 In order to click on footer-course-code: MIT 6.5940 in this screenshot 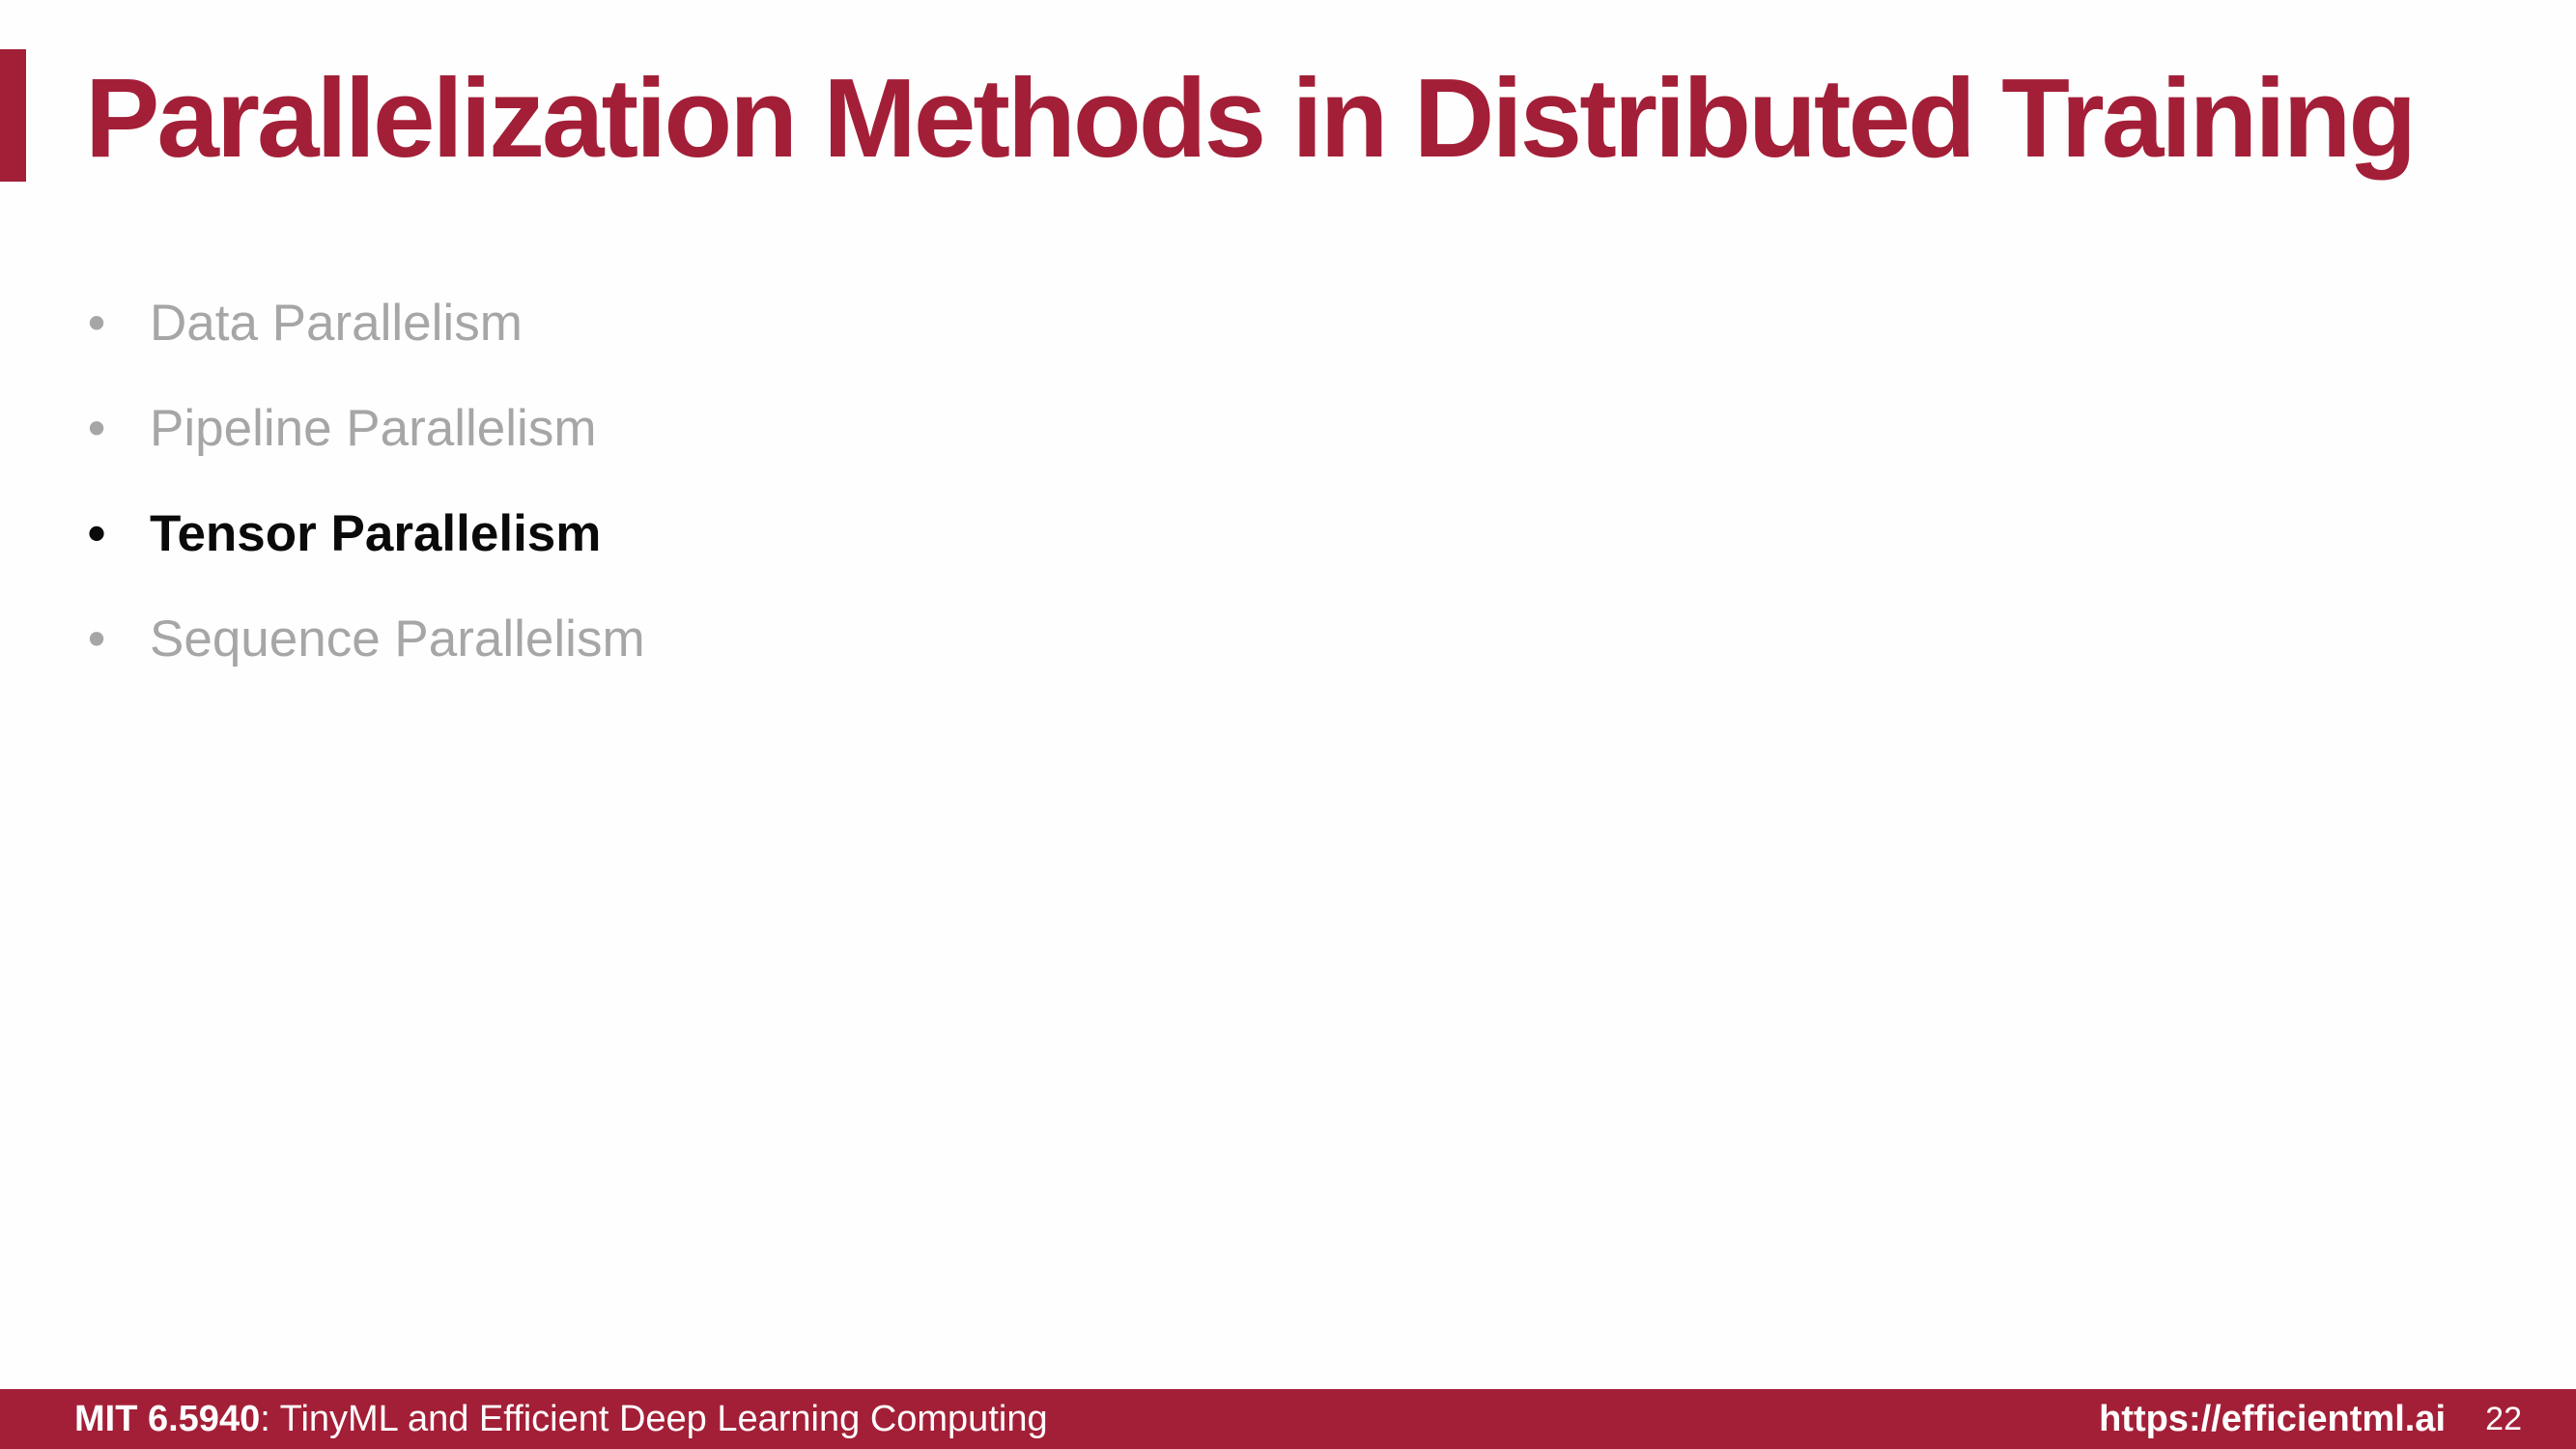, I will do `click(167, 1419)`.